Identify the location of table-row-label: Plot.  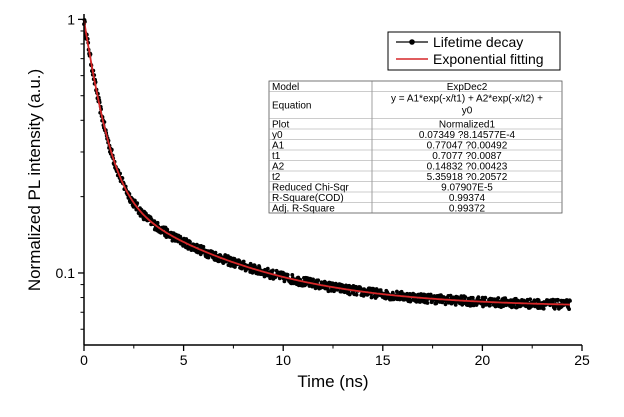
(280, 124).